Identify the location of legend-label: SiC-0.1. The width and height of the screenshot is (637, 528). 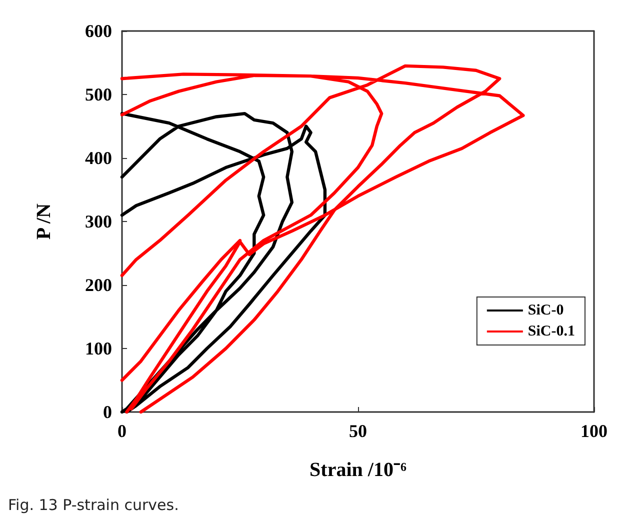
(552, 332).